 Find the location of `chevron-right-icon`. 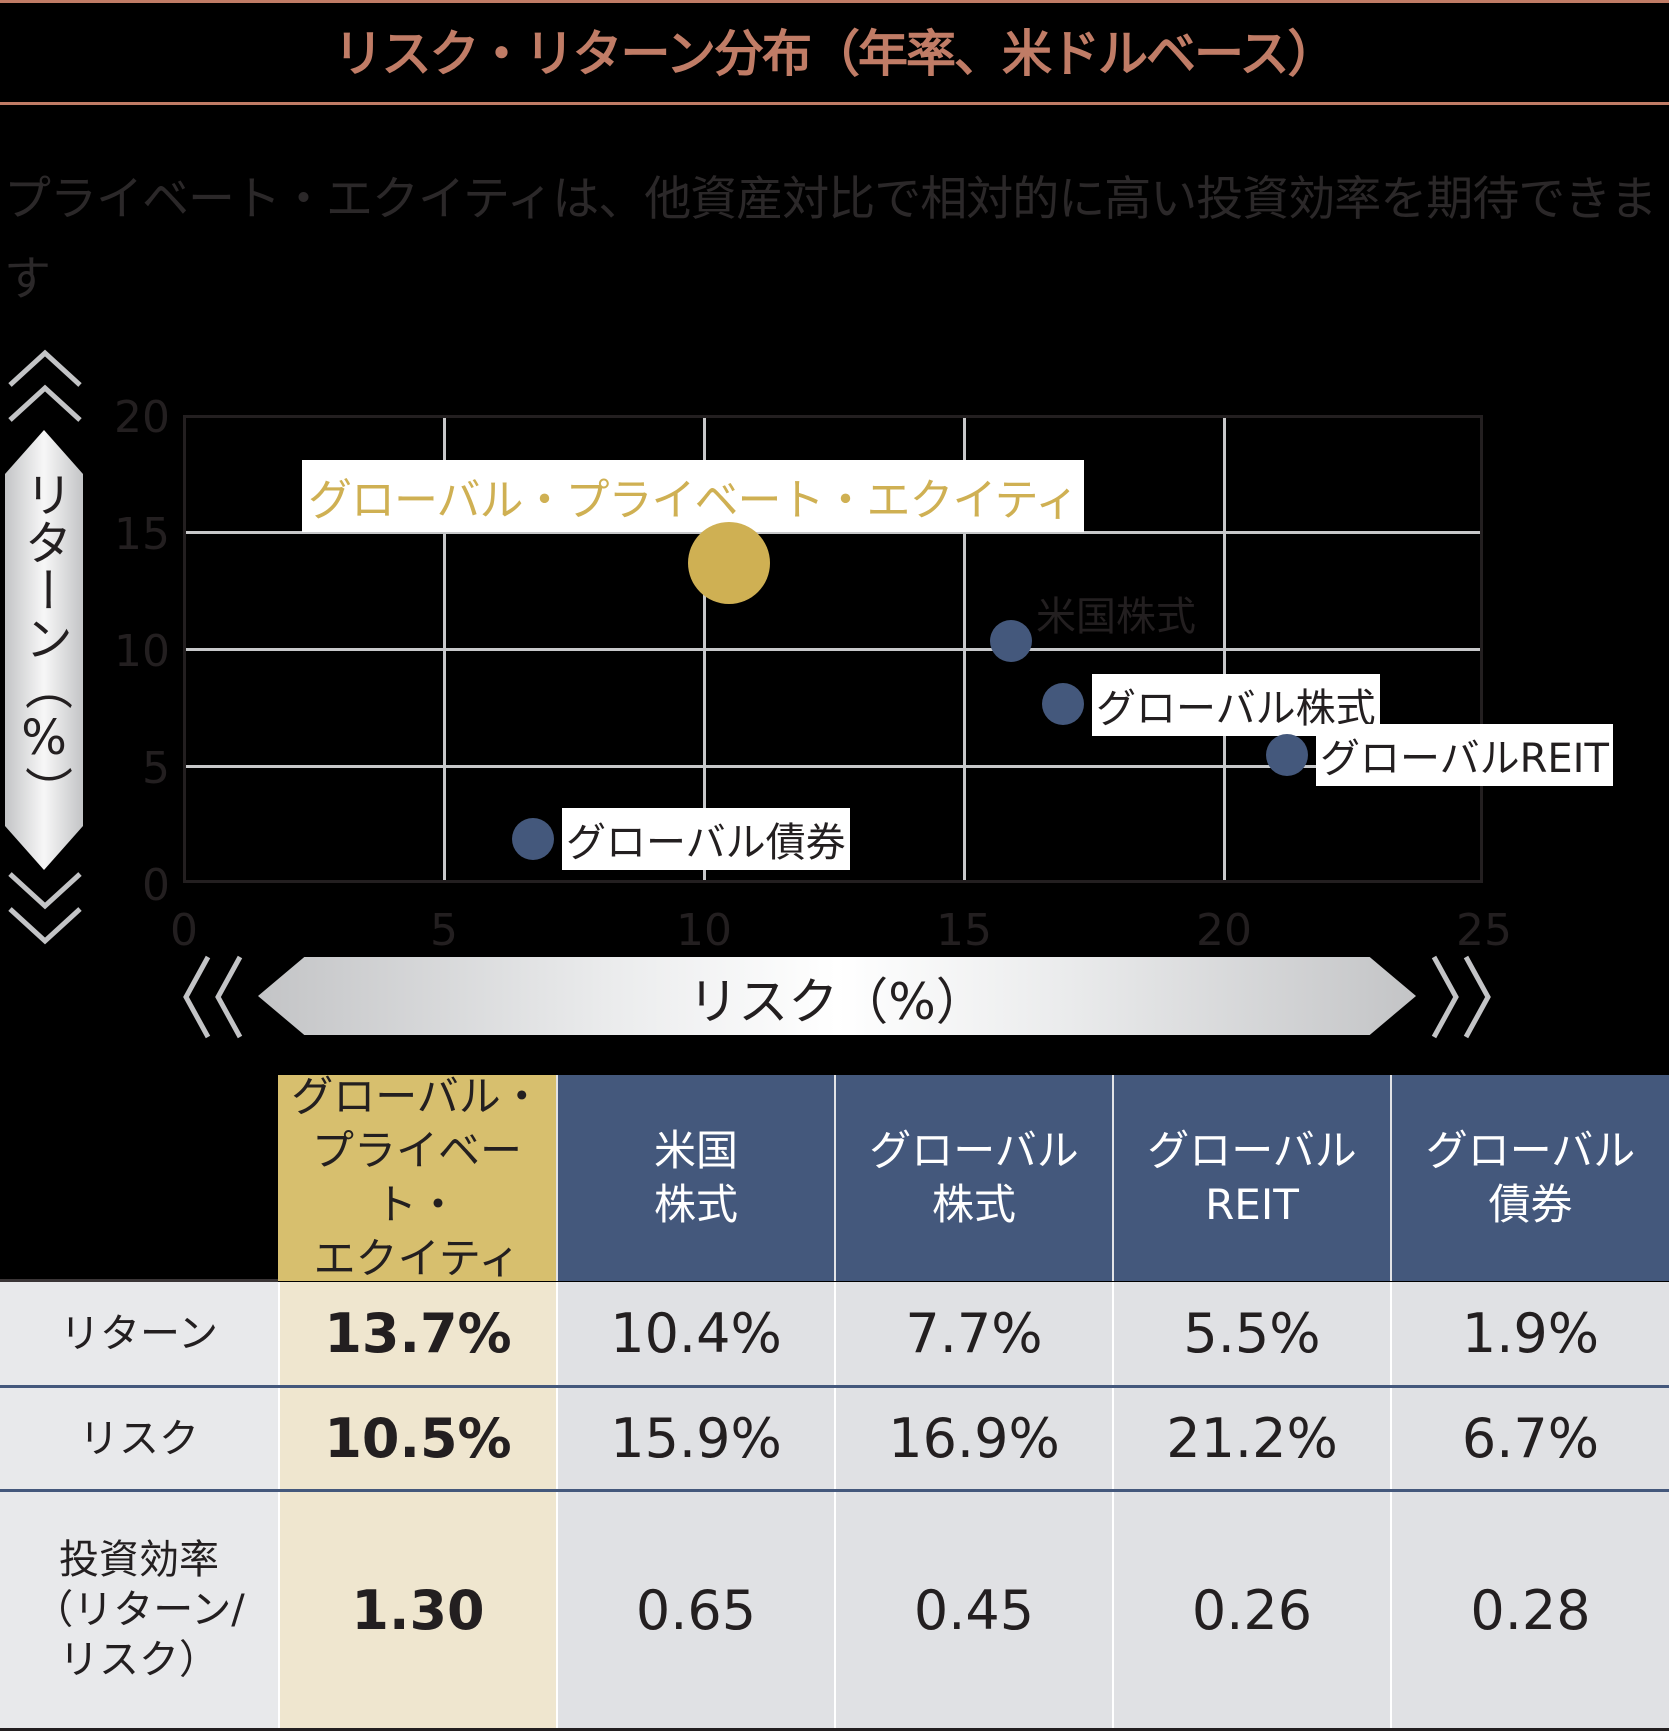

chevron-right-icon is located at coordinates (1454, 999).